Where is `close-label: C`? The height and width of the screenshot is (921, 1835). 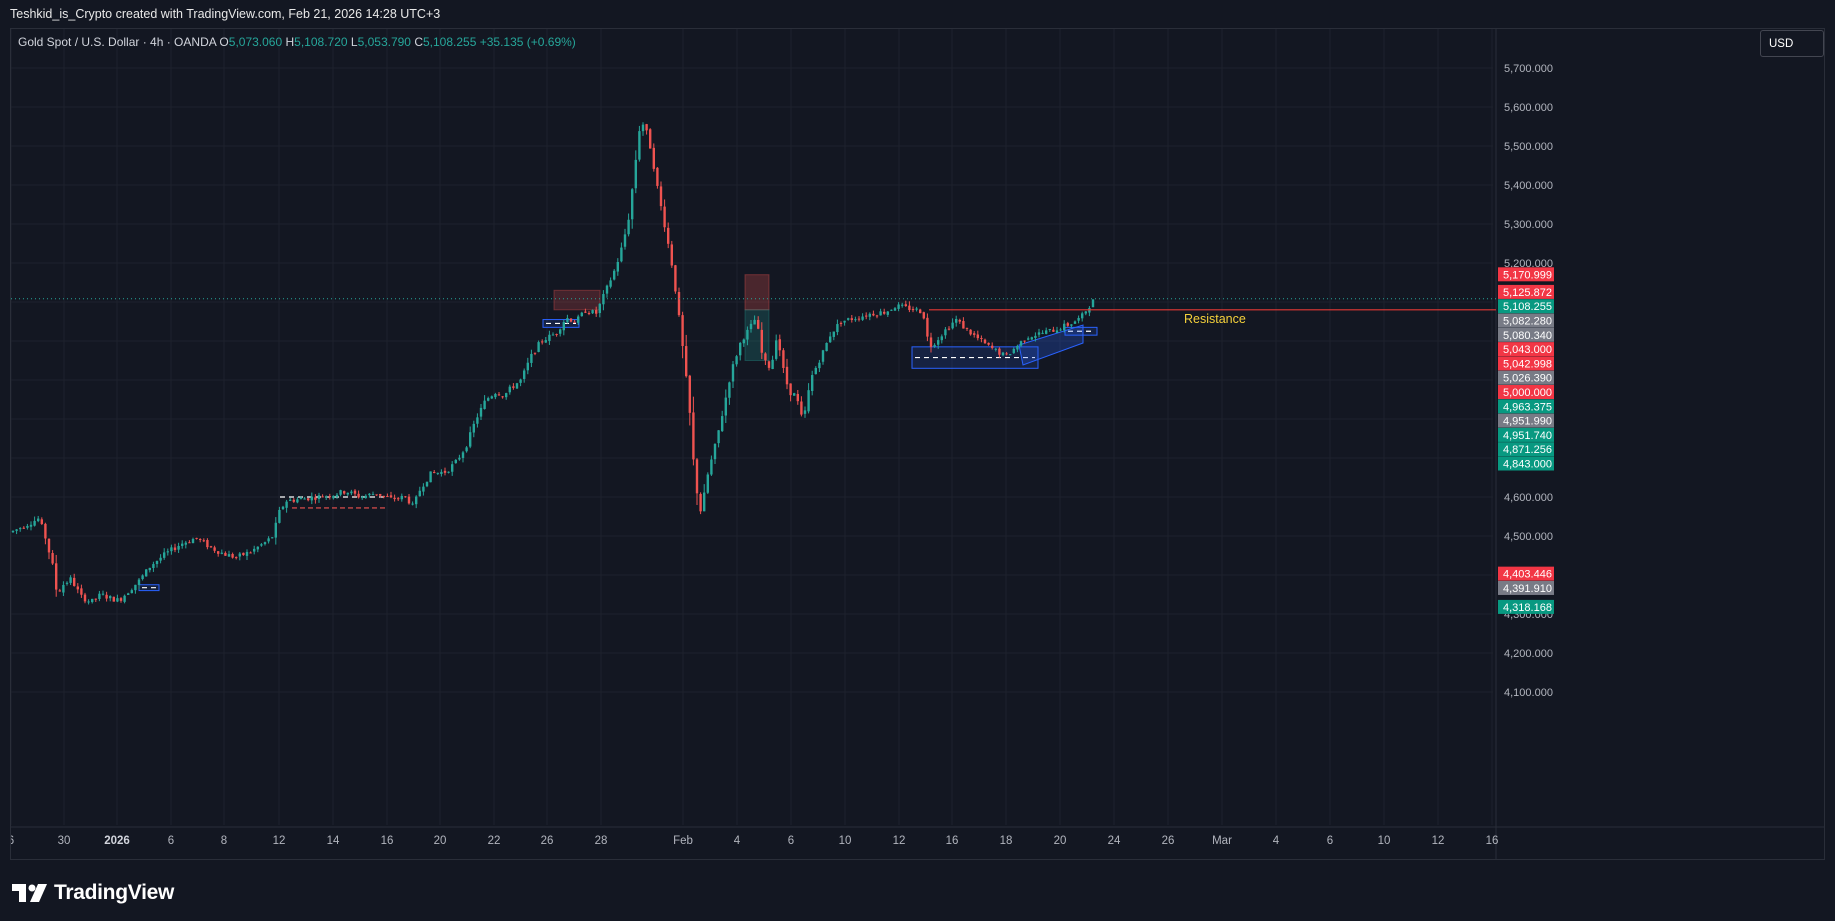
close-label: C is located at coordinates (418, 42).